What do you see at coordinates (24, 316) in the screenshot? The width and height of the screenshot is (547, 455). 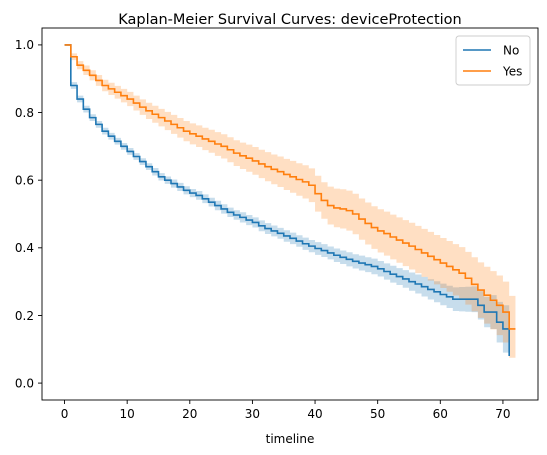 I see `y-tick-label: 0.2` at bounding box center [24, 316].